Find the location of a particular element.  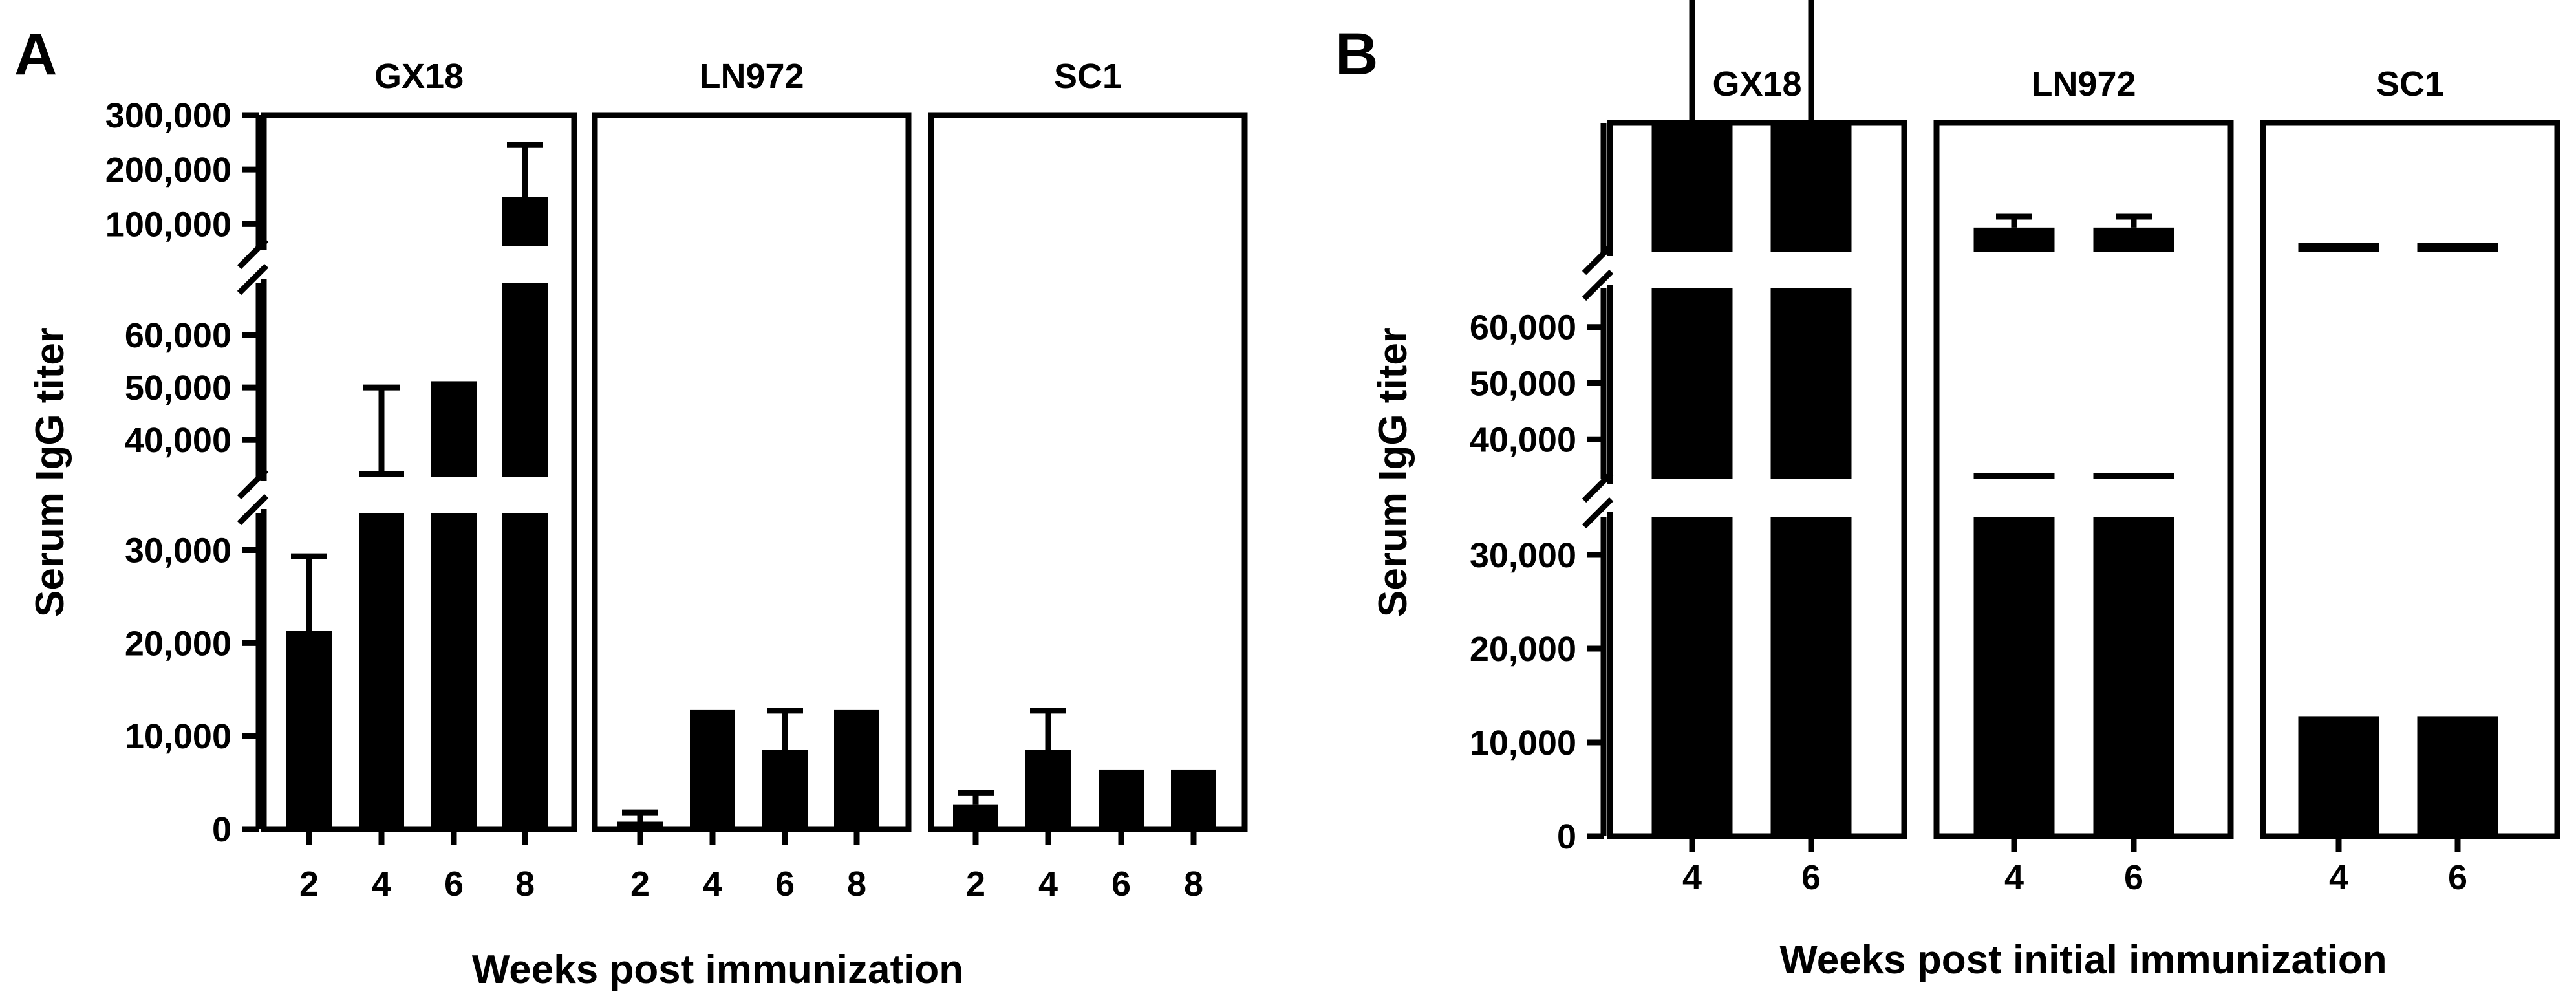

y-tick-label: 300,000 is located at coordinates (168, 115).